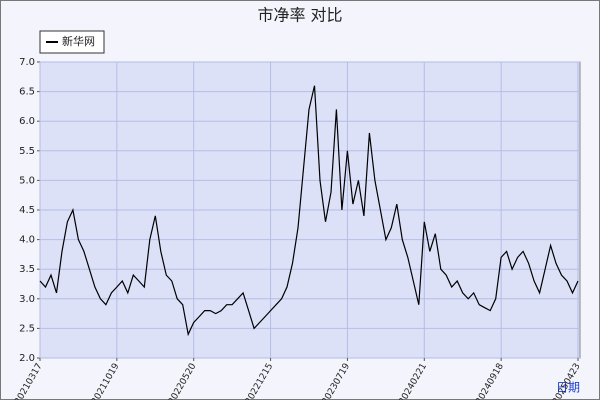  I want to click on y-tick-label: 7.0, so click(27, 62).